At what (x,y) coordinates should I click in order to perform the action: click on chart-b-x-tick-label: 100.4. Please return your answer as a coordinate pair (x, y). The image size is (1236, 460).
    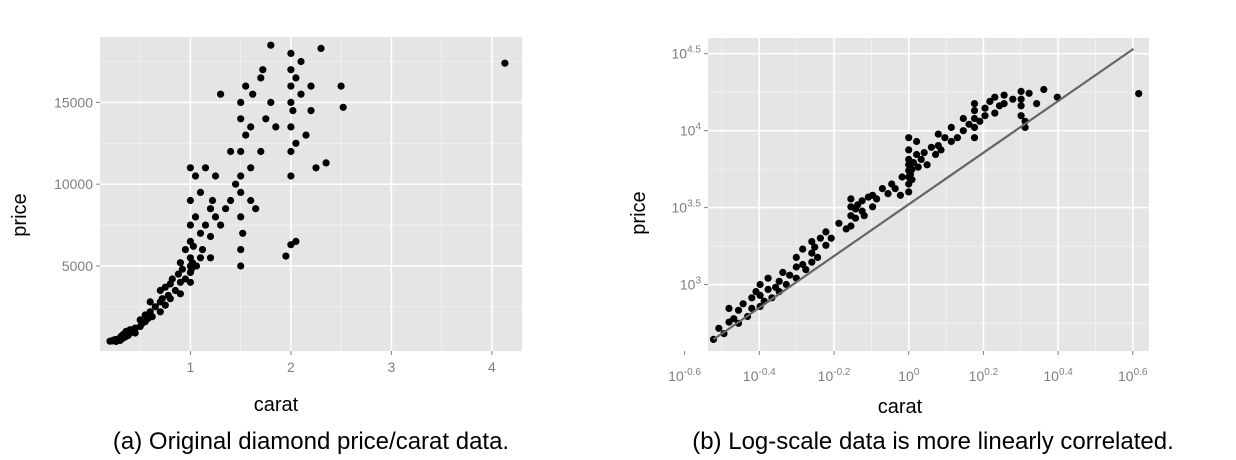
    Looking at the image, I should click on (1058, 375).